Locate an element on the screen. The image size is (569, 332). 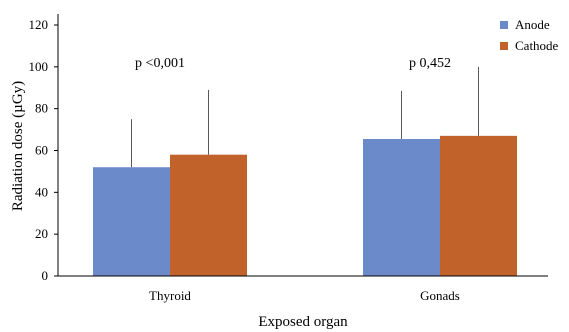
x-tick-label: Thyroid is located at coordinates (170, 295).